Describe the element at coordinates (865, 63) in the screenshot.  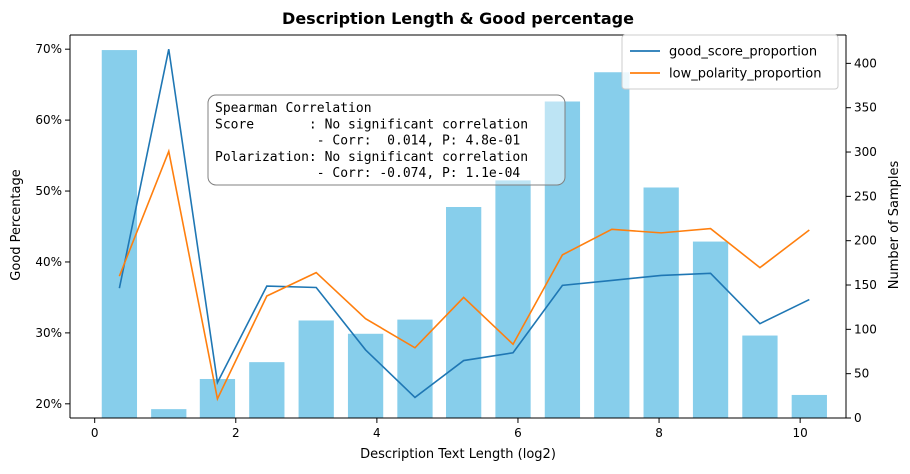
I see `y2-tick-label: 400` at that location.